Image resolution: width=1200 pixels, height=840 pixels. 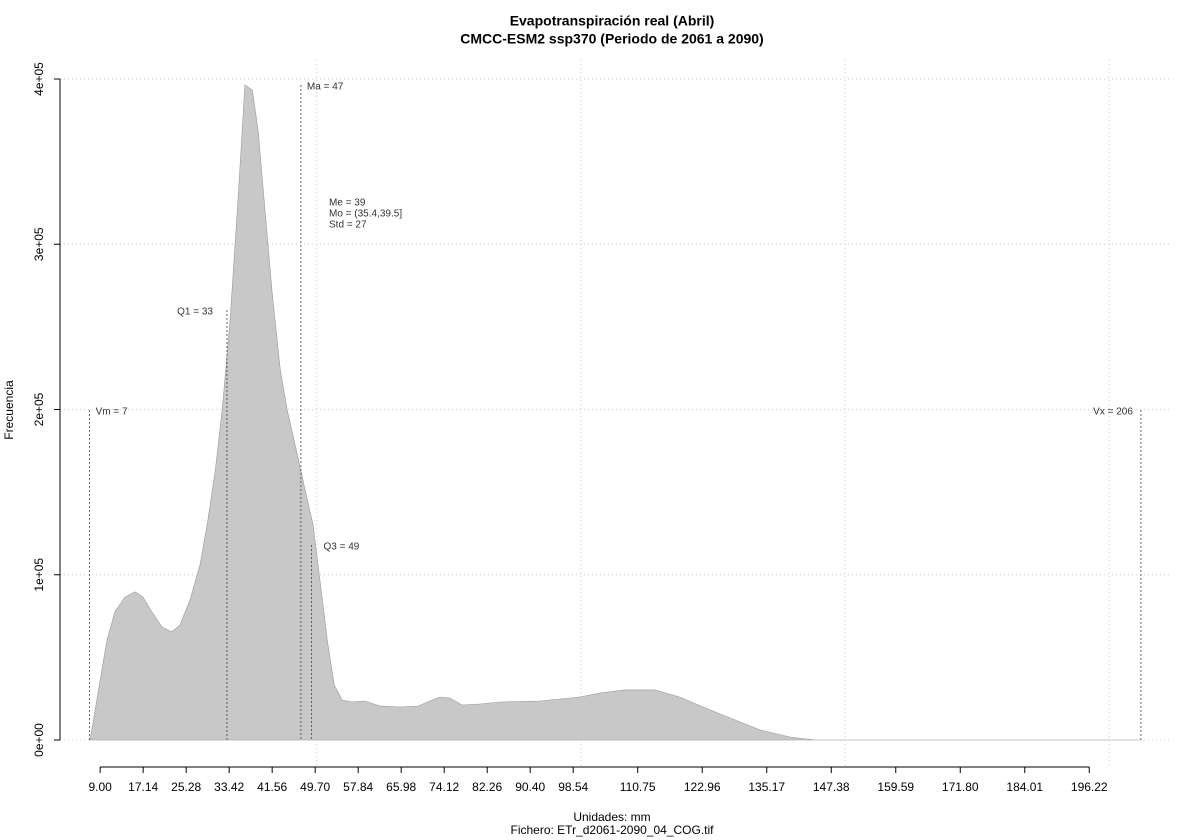 I want to click on y-tick-label: 4e+05, so click(x=39, y=79).